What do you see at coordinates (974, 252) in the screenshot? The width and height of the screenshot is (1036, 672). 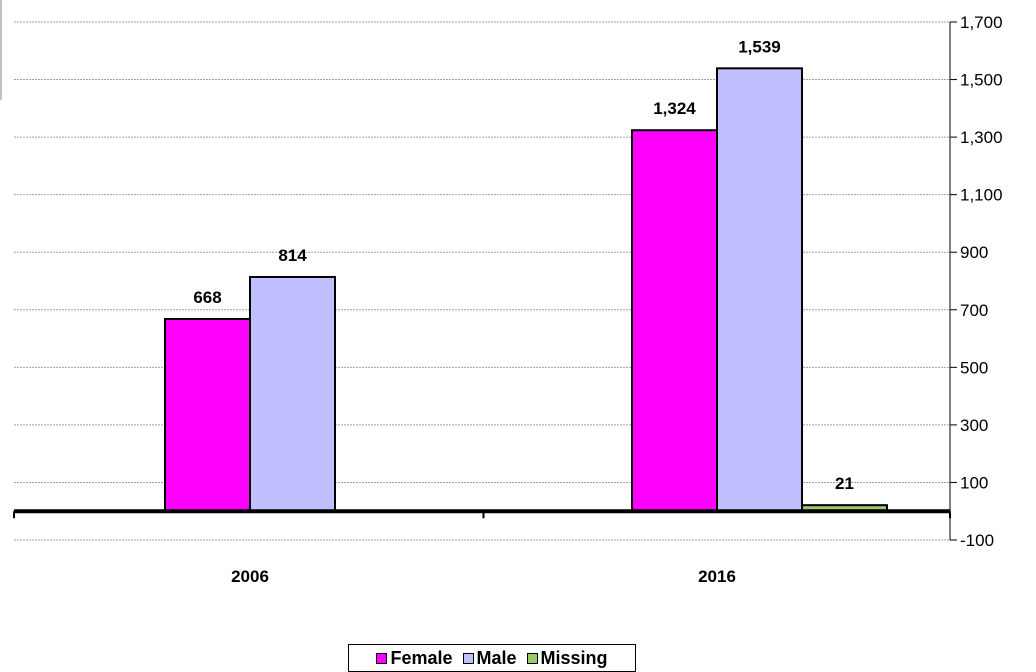 I see `y-tick-label: 900` at bounding box center [974, 252].